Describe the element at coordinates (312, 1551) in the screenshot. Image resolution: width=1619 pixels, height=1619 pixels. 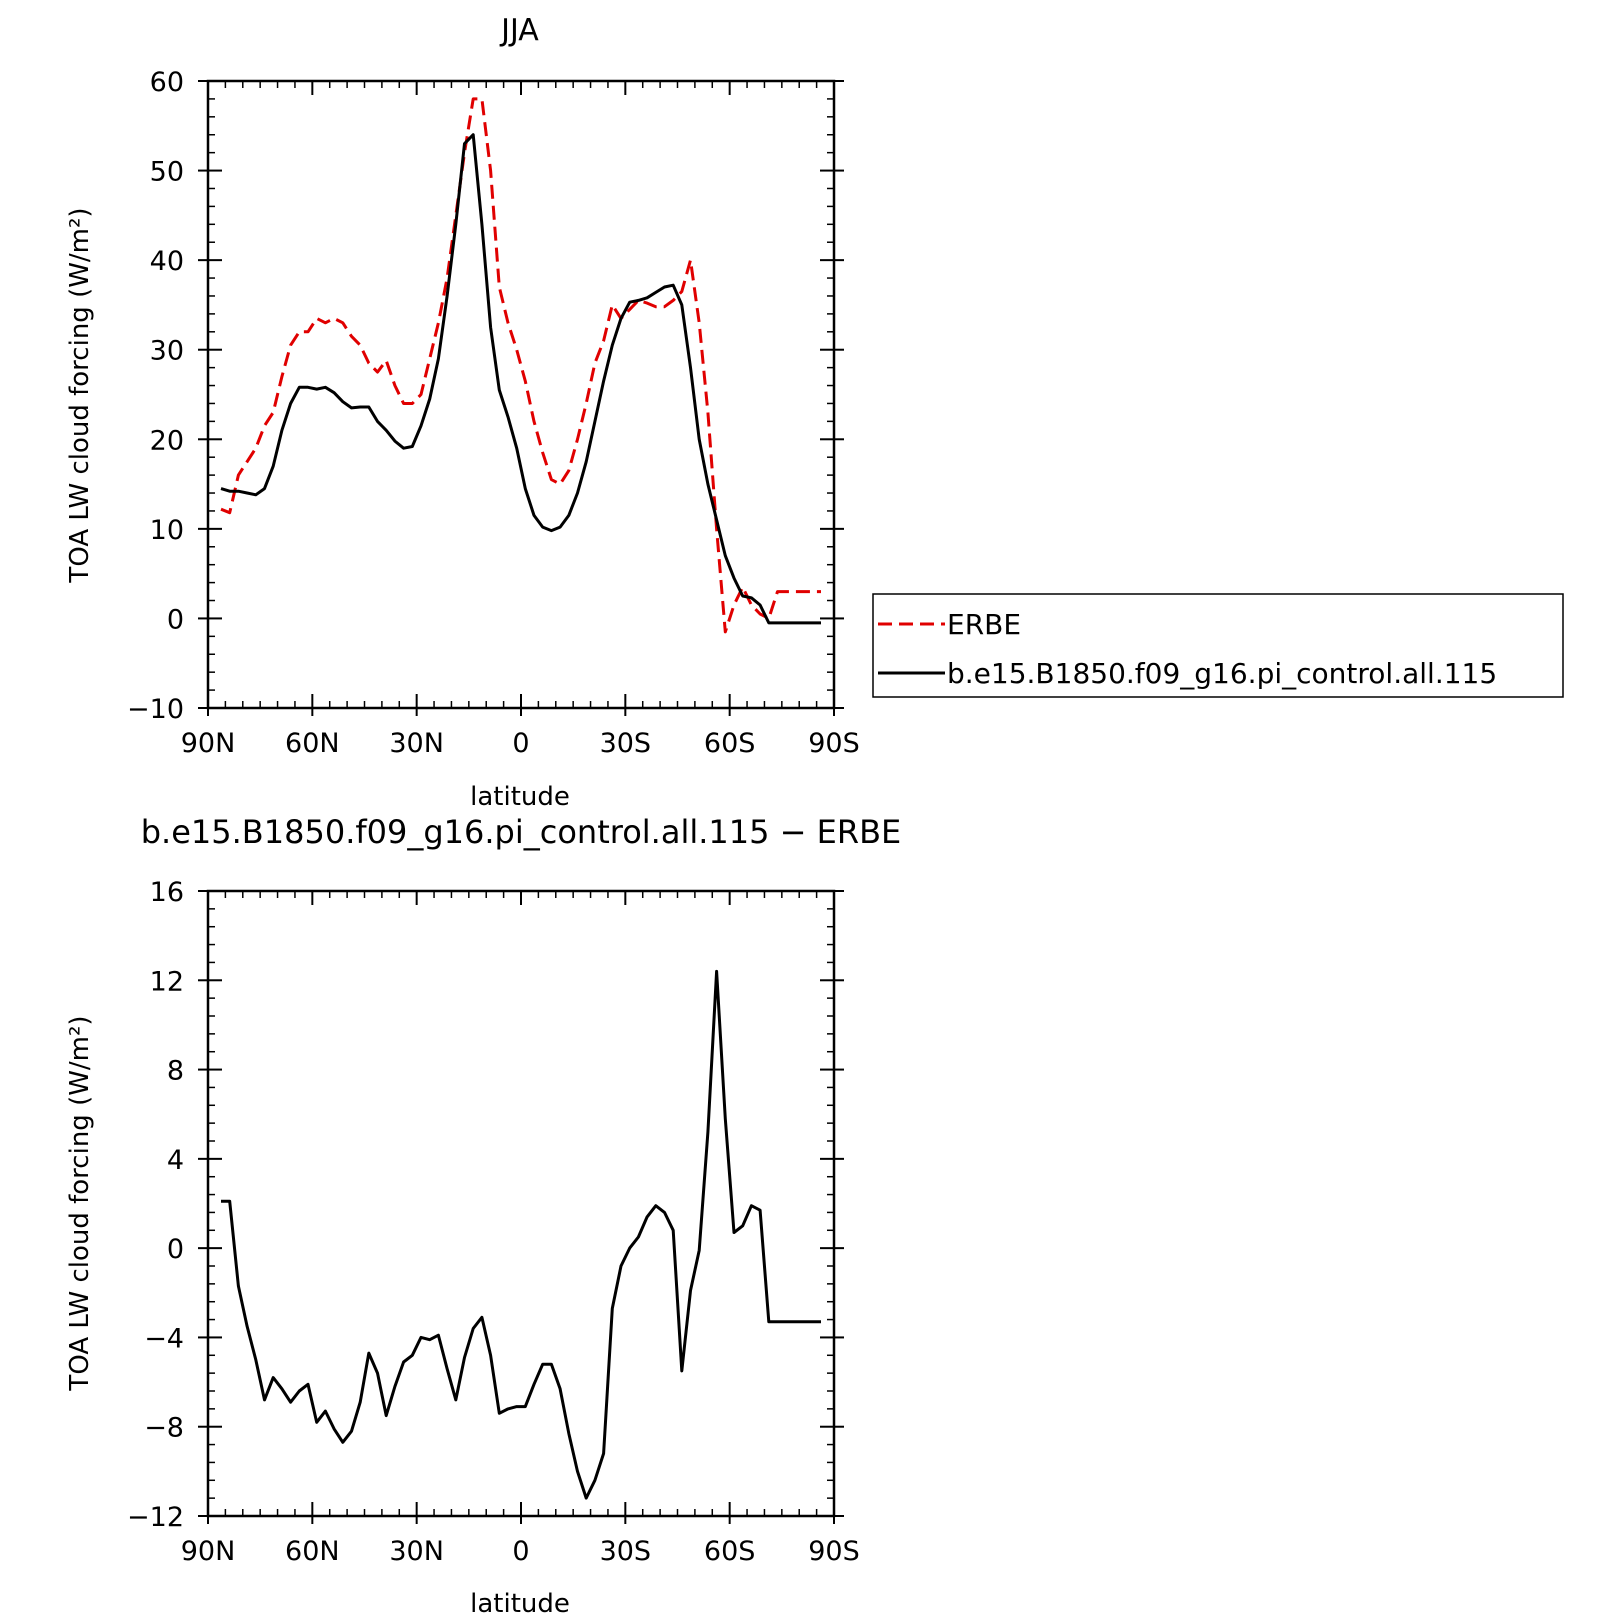
I see `bottom-panel-x-tick-label: 60N` at that location.